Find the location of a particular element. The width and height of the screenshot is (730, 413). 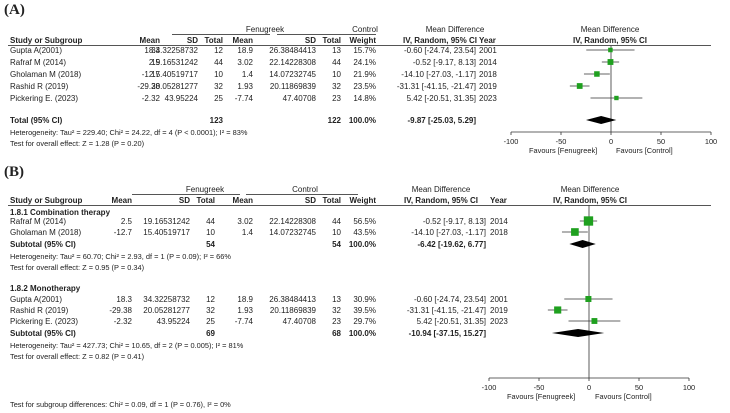

study-row-total1: 12 is located at coordinates (210, 299).